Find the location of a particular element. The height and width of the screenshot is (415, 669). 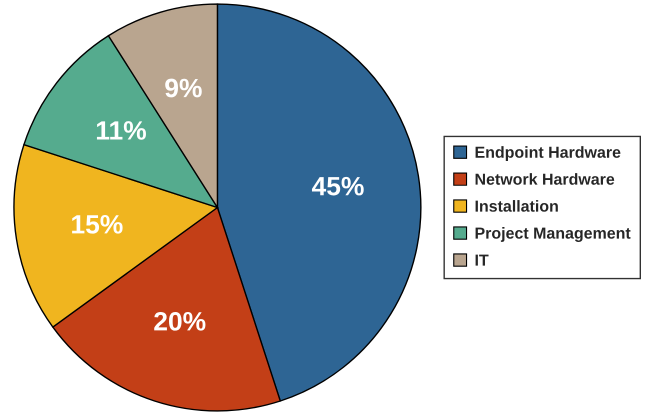

legend-label: Network Hardware is located at coordinates (545, 179).